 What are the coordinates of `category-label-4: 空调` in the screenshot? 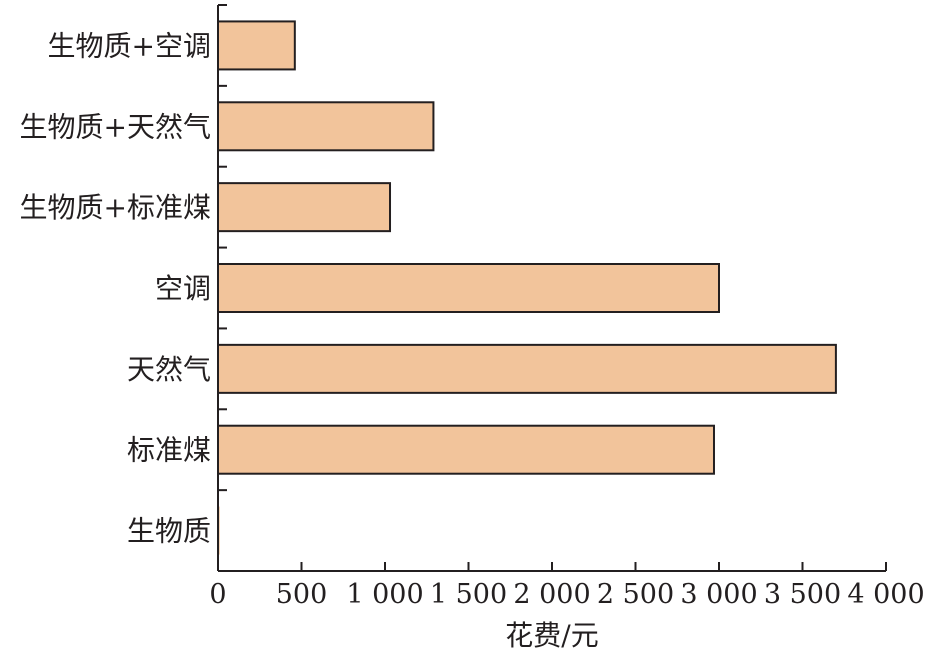 It's located at (183, 288).